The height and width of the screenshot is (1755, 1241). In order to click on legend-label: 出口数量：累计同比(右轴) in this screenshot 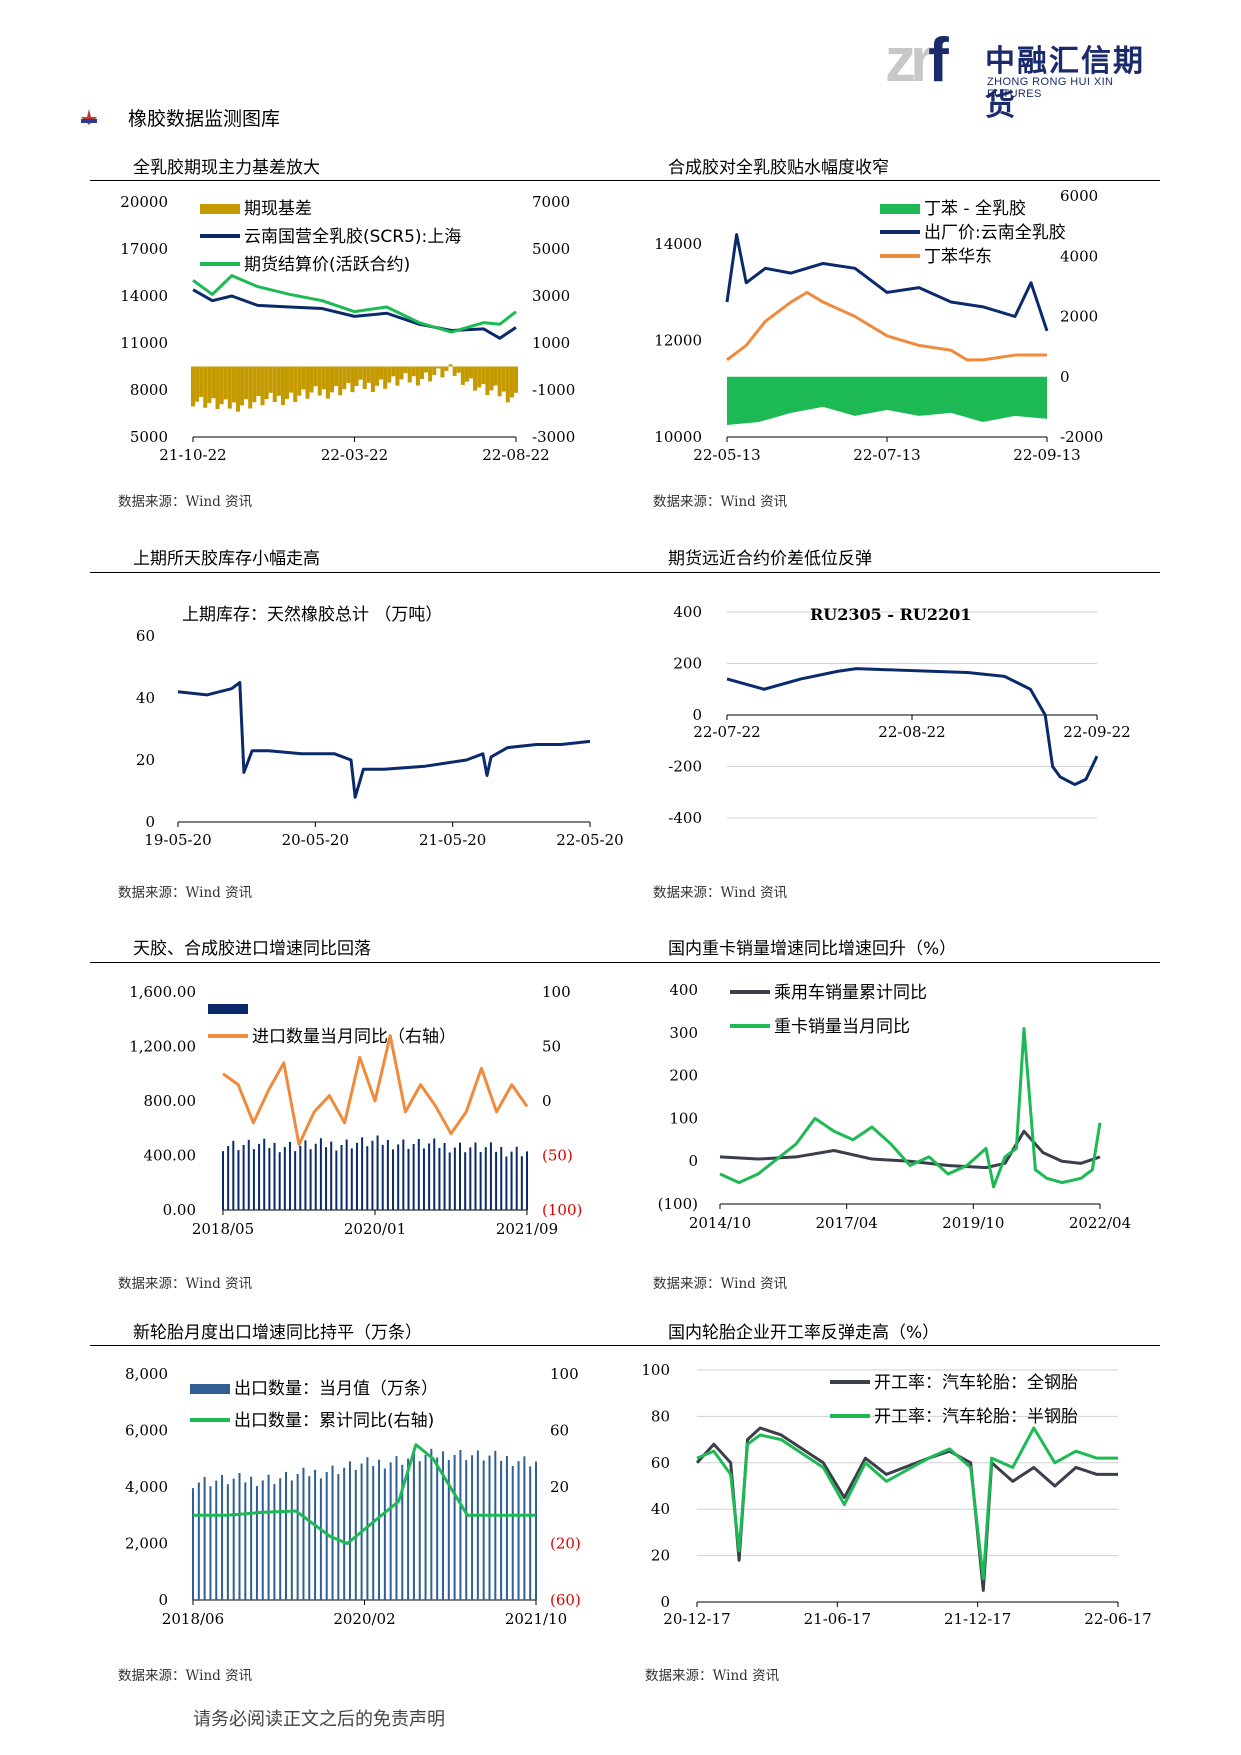, I will do `click(334, 1421)`.